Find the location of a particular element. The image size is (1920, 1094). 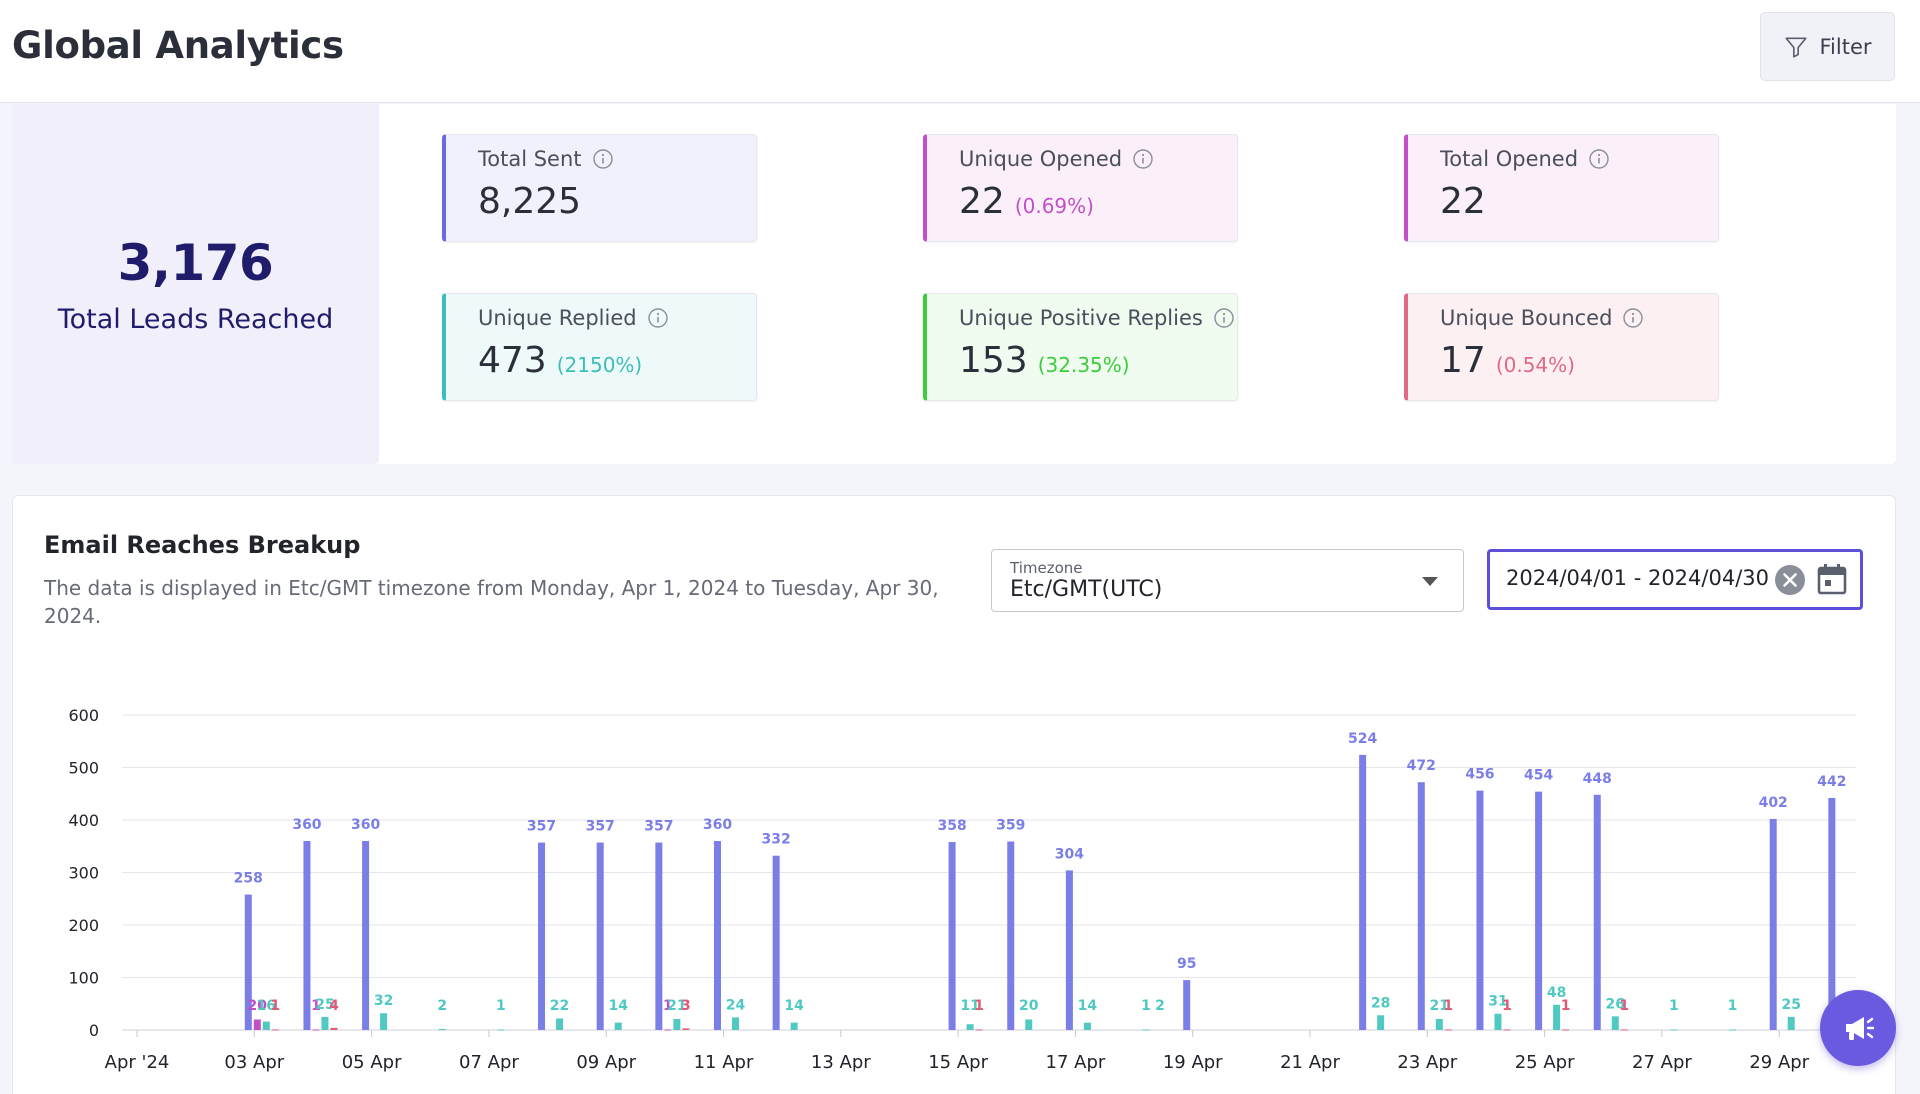

data-label-sent: 442 is located at coordinates (1831, 782).